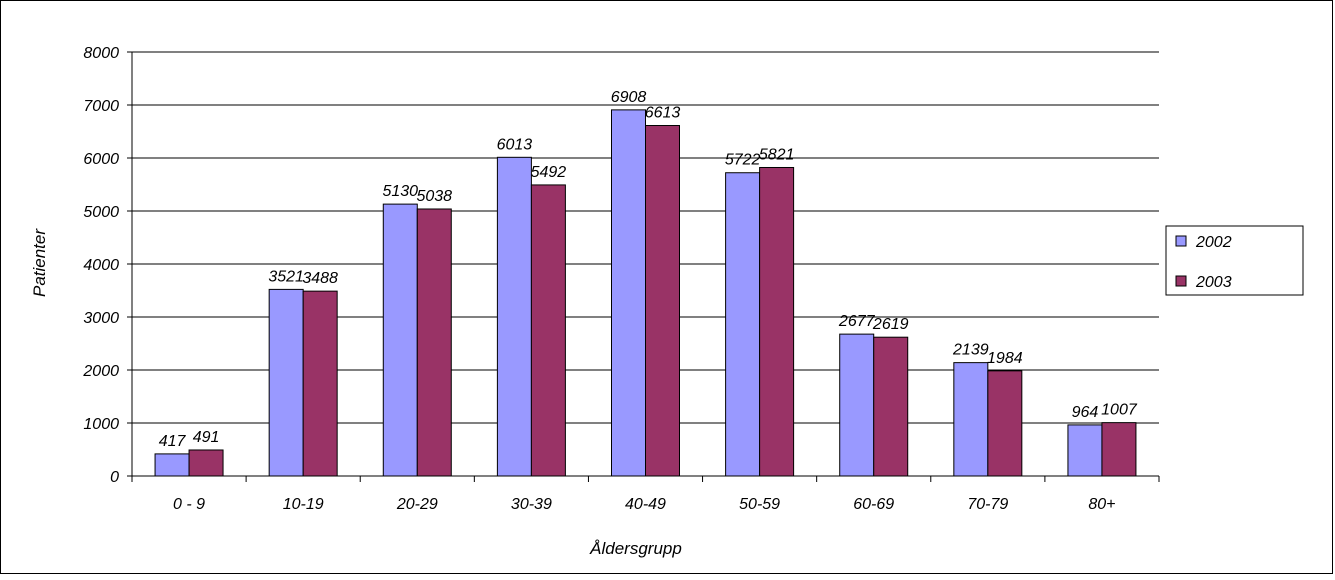 Image resolution: width=1335 pixels, height=580 pixels. I want to click on data-label: 6613, so click(663, 113).